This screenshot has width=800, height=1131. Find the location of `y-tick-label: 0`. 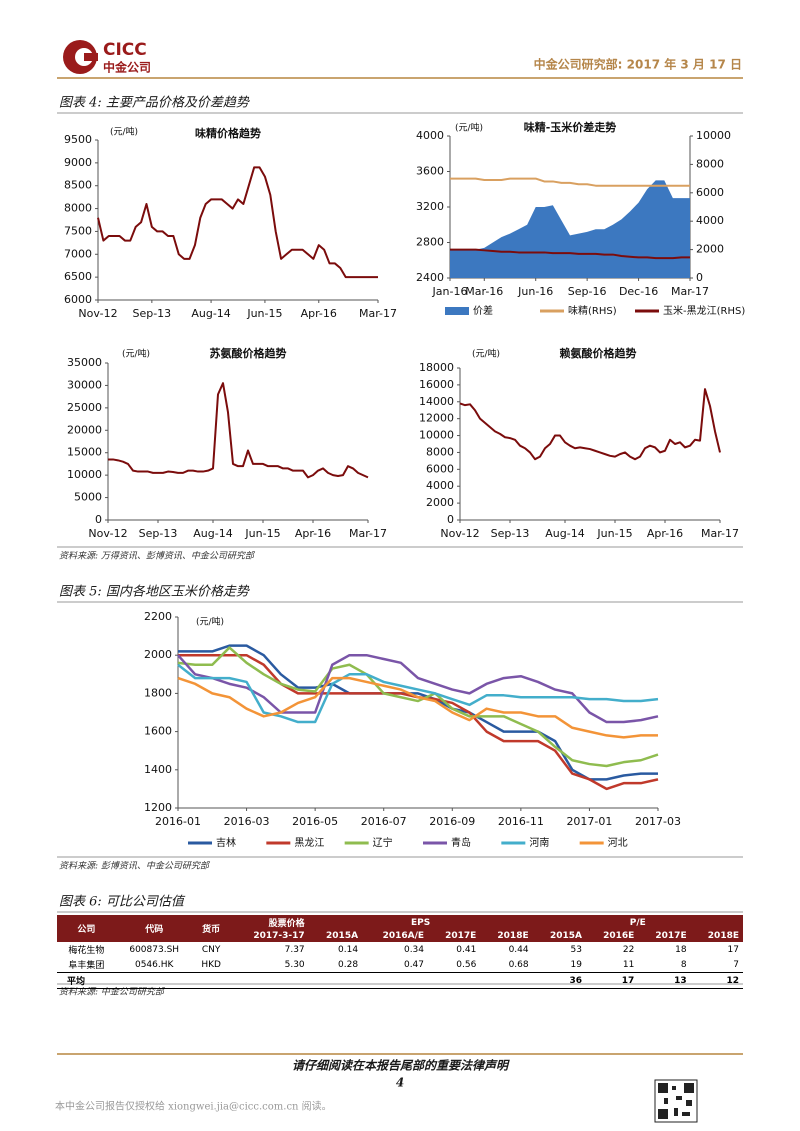

y-tick-label: 0 is located at coordinates (98, 519).